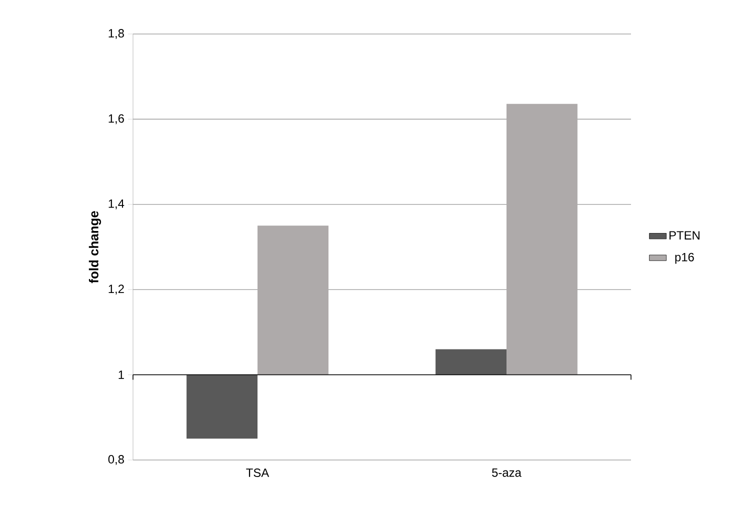  Describe the element at coordinates (116, 289) in the screenshot. I see `y-tick-label: 1,2` at that location.